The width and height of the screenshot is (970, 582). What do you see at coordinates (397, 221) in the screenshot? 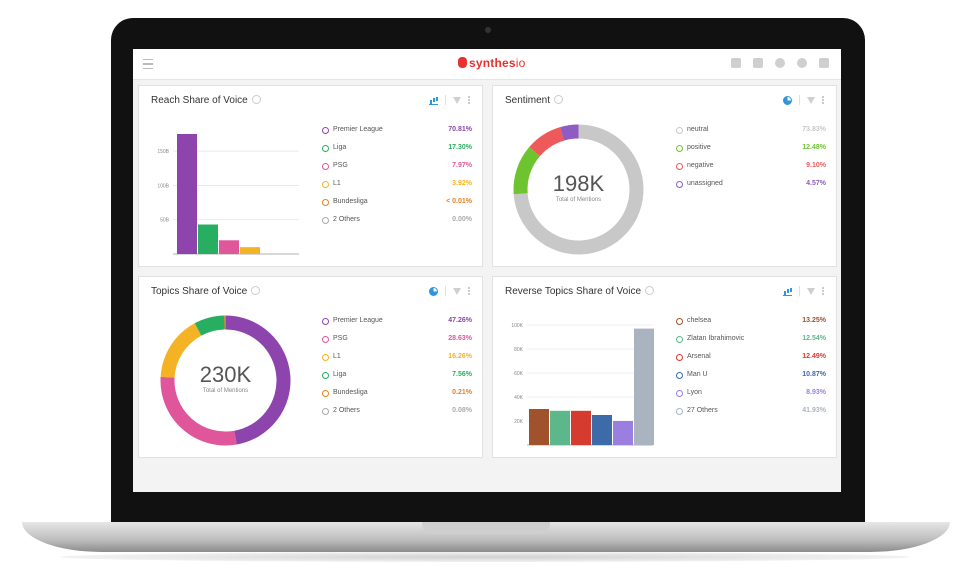
I see `legend-item: 2 Others 0.00%` at bounding box center [397, 221].